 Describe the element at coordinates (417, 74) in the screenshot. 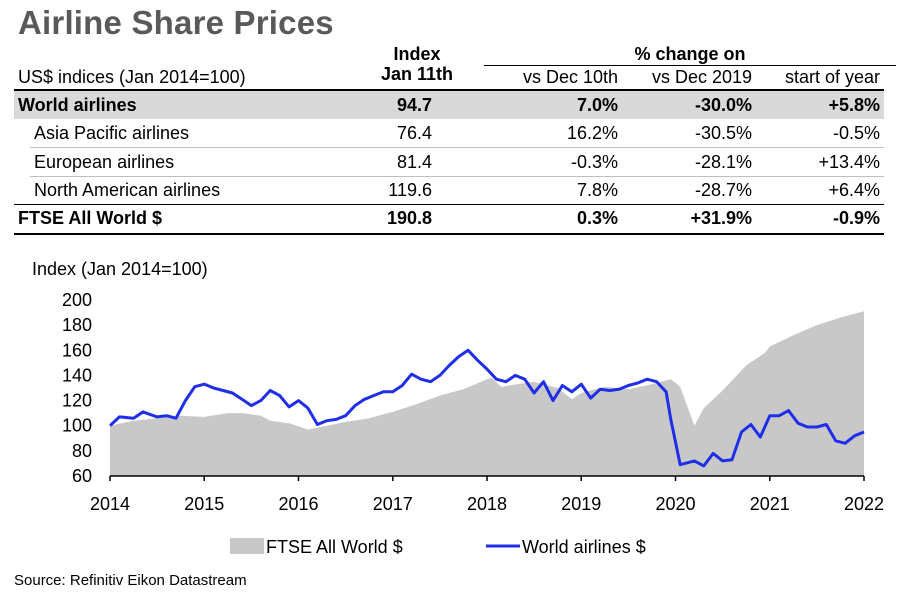

I see `index-header-line2: Jan 11th` at that location.